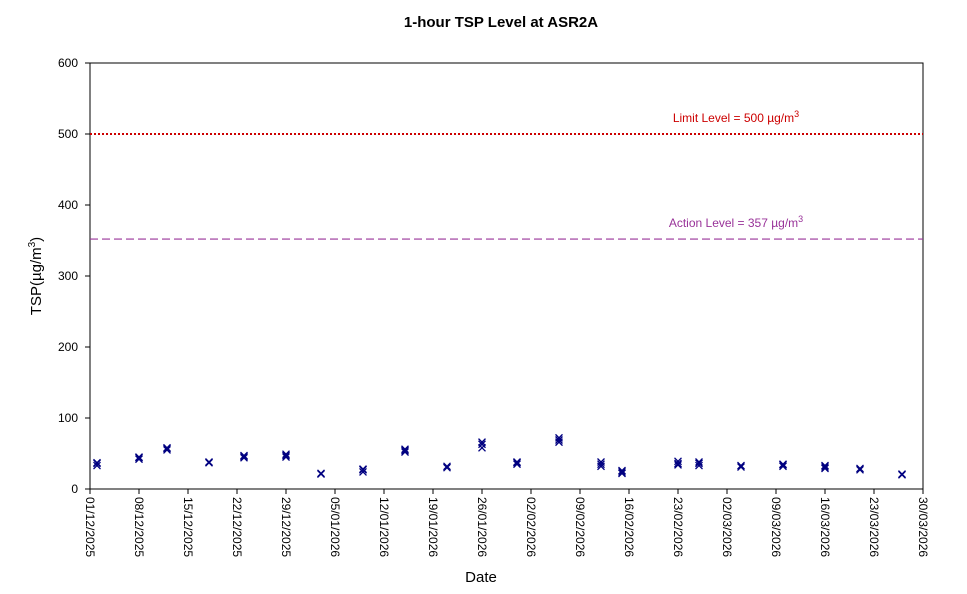  Describe the element at coordinates (74, 489) in the screenshot. I see `y-tick-label: 0` at that location.